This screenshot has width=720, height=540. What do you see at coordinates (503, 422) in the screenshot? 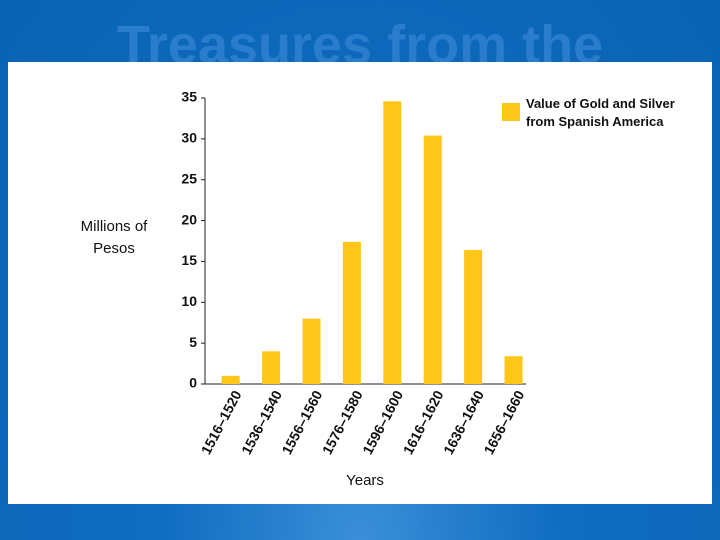
I see `x-tick-label: 1656–1660` at bounding box center [503, 422].